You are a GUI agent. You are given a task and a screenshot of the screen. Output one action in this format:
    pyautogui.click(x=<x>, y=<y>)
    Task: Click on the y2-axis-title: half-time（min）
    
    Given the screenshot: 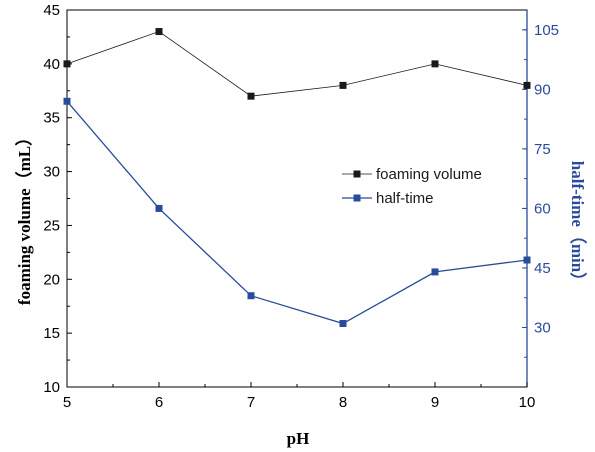 What is the action you would take?
    pyautogui.click(x=578, y=225)
    